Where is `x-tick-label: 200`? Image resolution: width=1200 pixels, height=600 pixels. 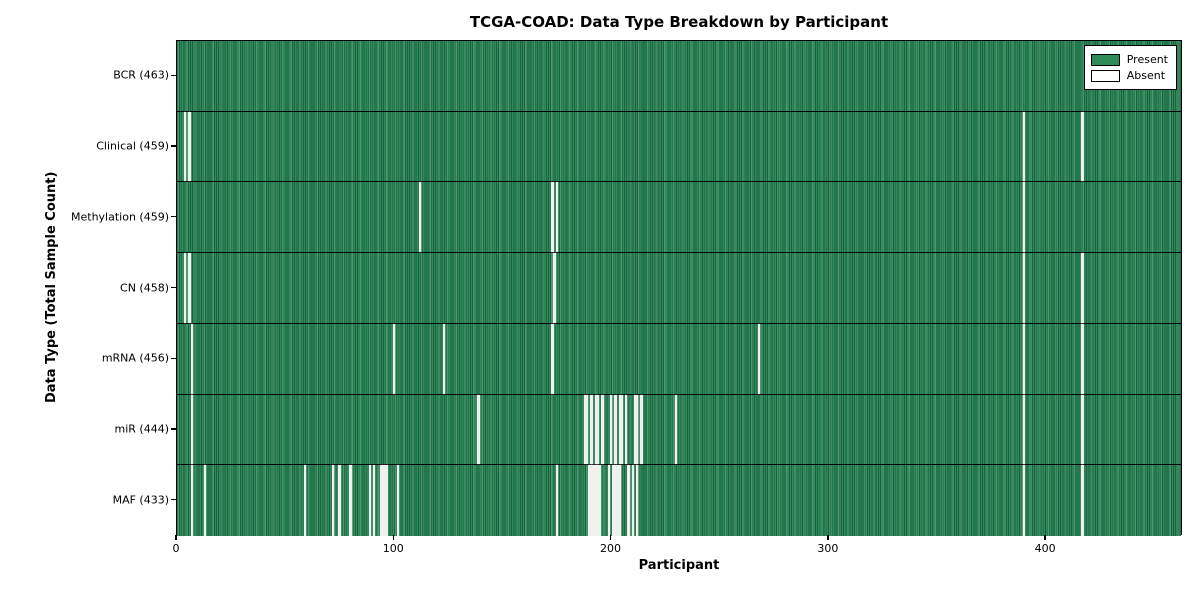
x-tick-label: 200 is located at coordinates (611, 548).